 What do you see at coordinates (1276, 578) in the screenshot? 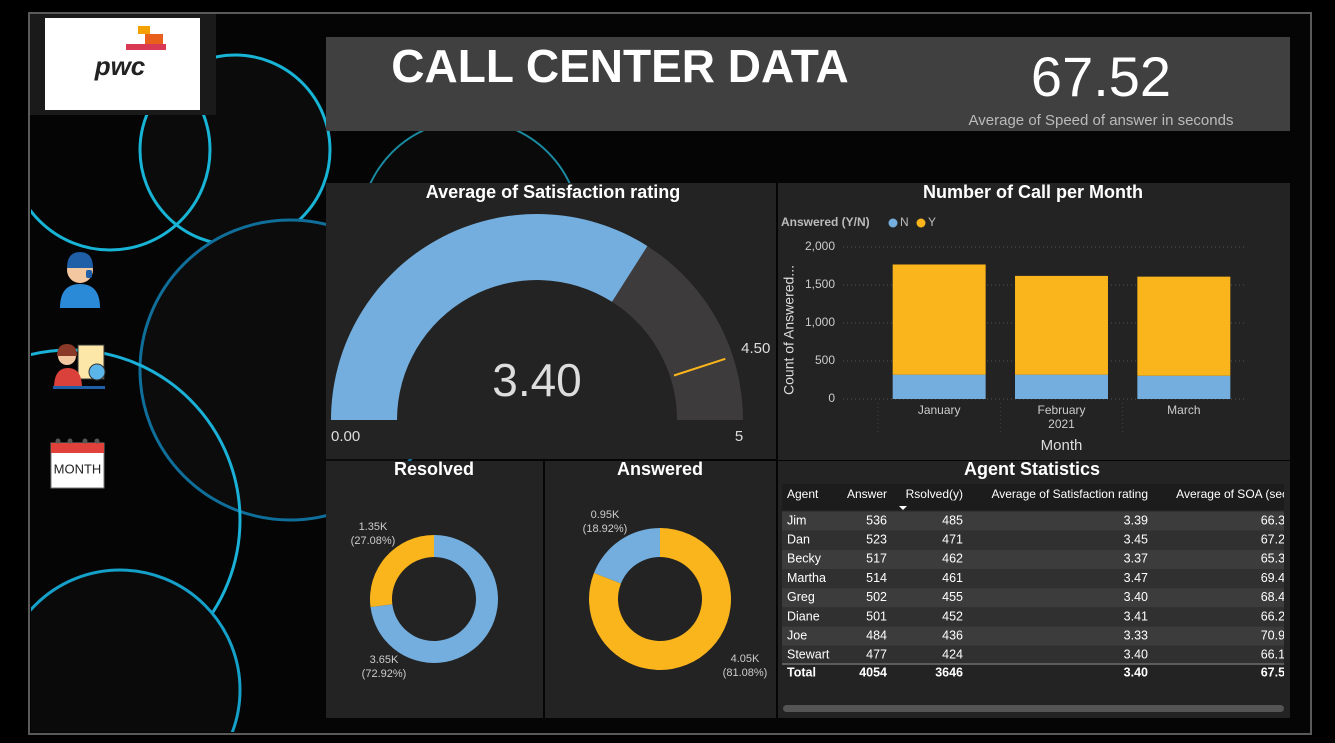
I see `table-cell: 69.49` at bounding box center [1276, 578].